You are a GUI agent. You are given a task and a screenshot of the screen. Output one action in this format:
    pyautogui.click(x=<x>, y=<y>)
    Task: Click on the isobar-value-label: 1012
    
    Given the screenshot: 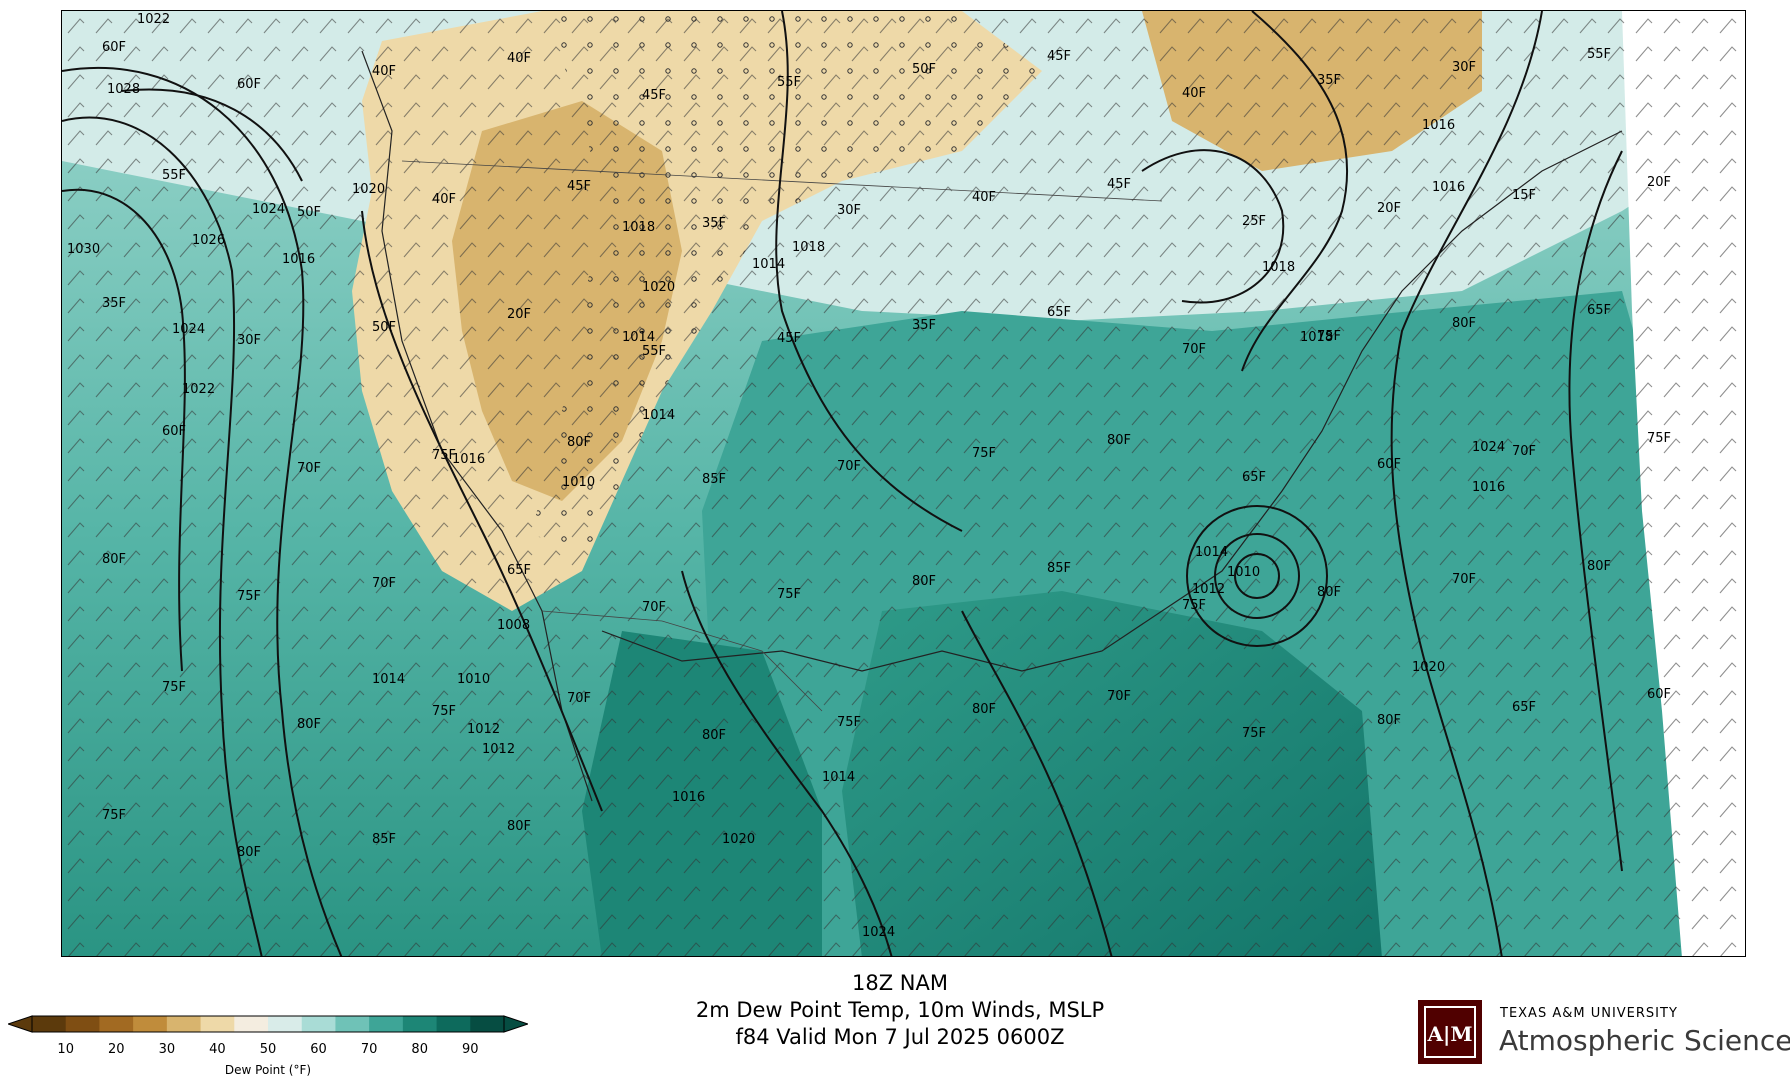 What is the action you would take?
    pyautogui.click(x=483, y=729)
    